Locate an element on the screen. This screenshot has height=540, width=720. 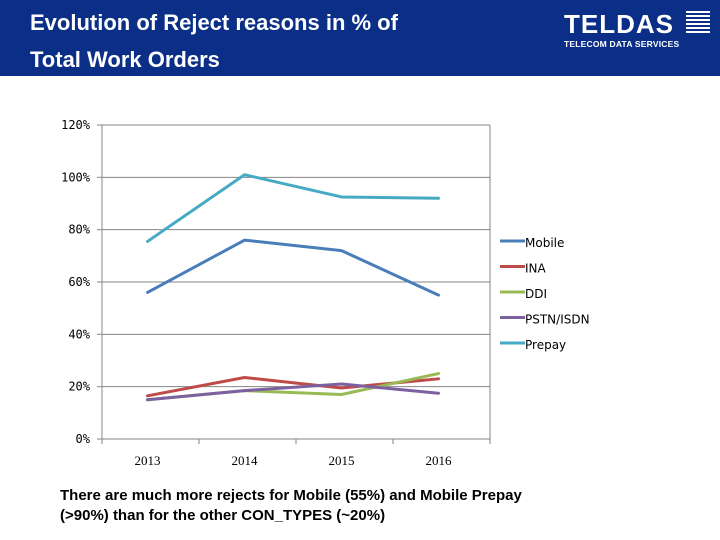
x-tick-label: 2015 is located at coordinates (342, 460).